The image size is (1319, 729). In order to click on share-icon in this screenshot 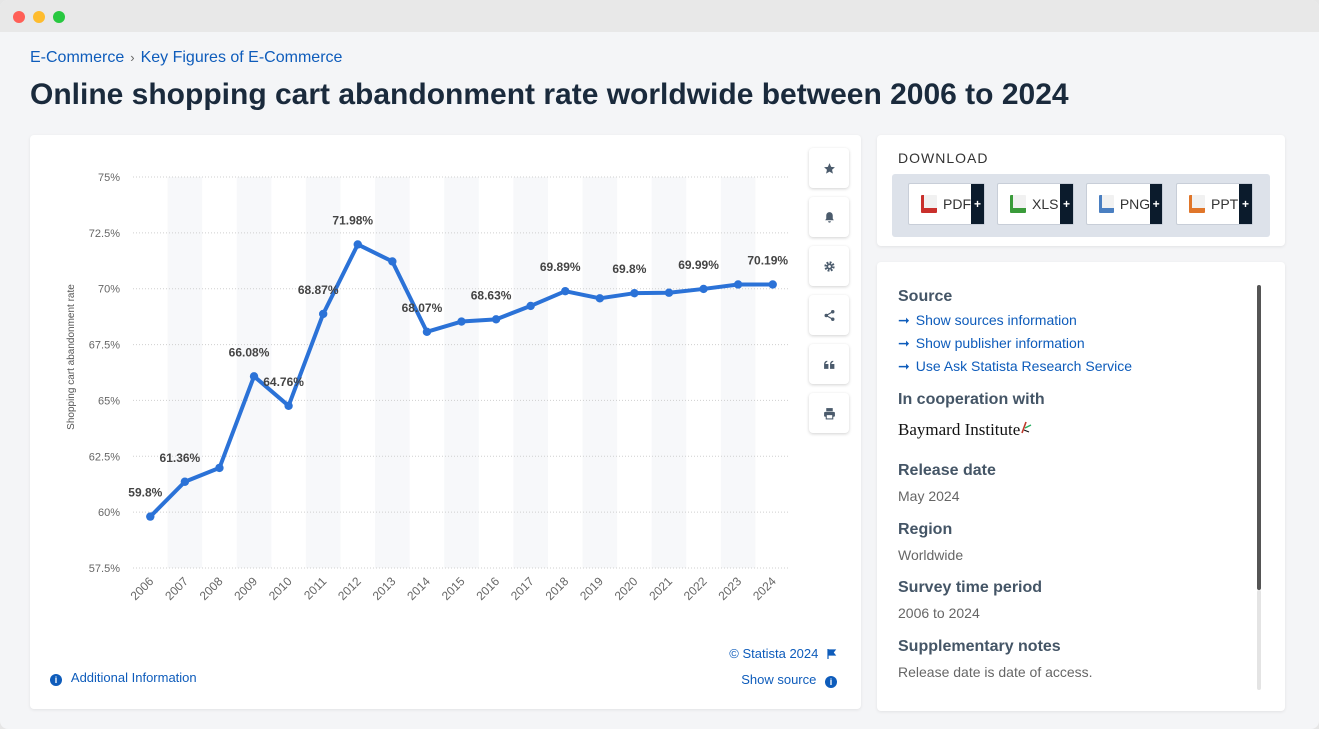, I will do `click(829, 315)`.